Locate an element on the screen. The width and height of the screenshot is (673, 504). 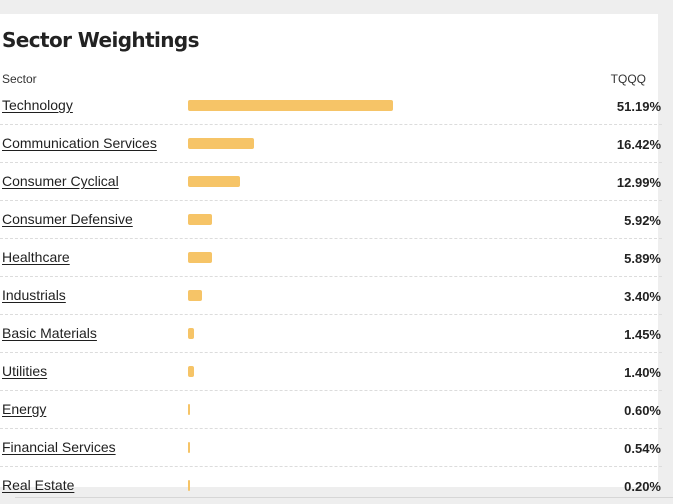
sector-link: Communication Services is located at coordinates (79, 143).